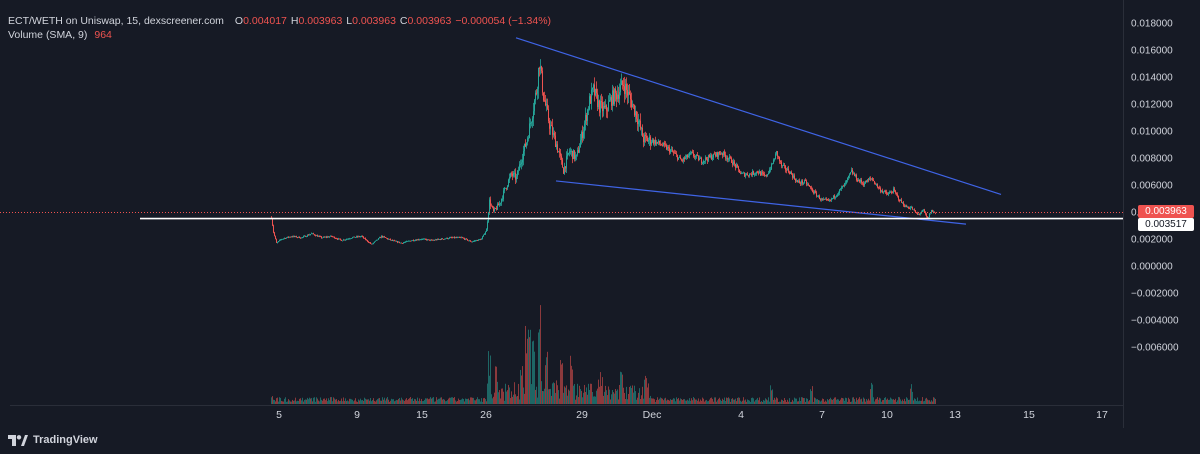  I want to click on time-tick-label: 7, so click(822, 415).